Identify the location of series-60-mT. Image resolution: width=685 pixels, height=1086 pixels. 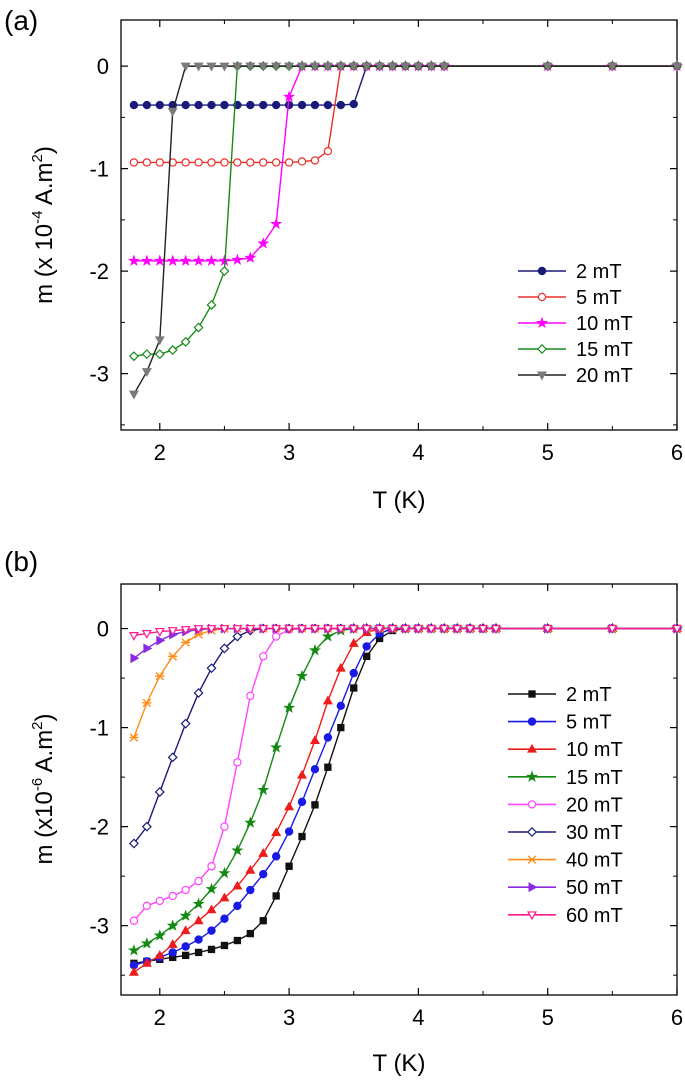
(405, 633).